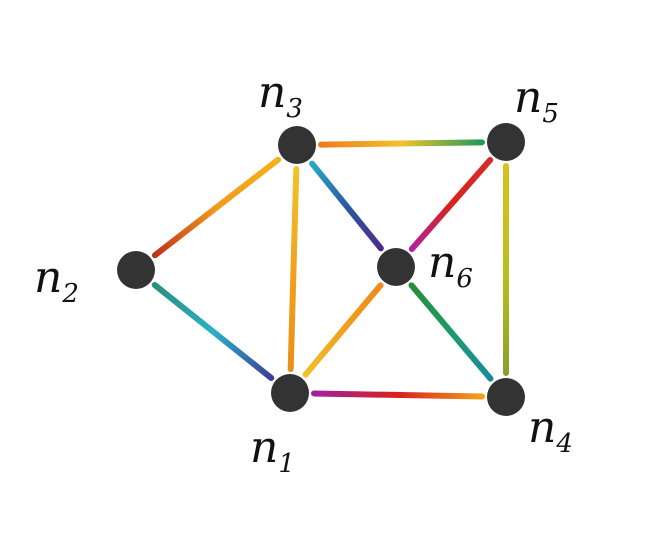 The height and width of the screenshot is (540, 650). What do you see at coordinates (293, 269) in the screenshot?
I see `edge-n3-n1` at bounding box center [293, 269].